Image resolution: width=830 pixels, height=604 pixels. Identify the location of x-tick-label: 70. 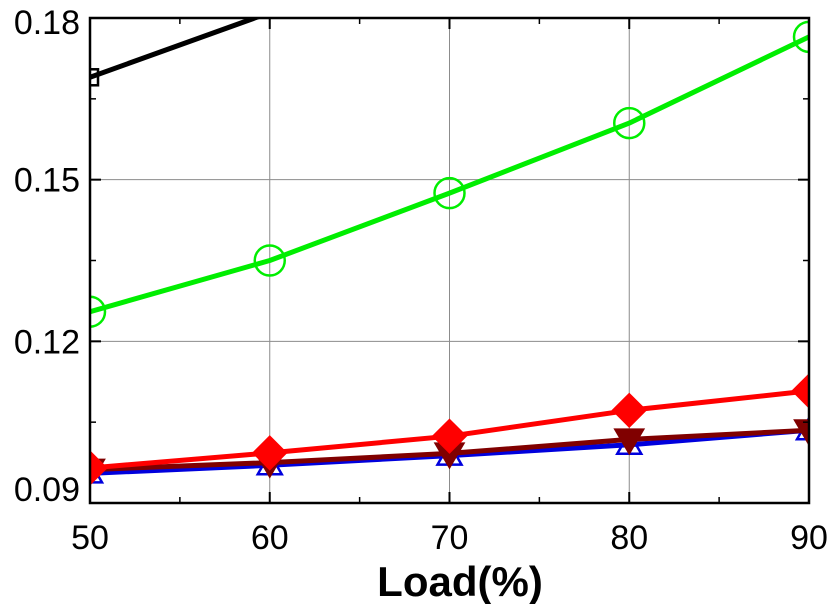
(450, 538).